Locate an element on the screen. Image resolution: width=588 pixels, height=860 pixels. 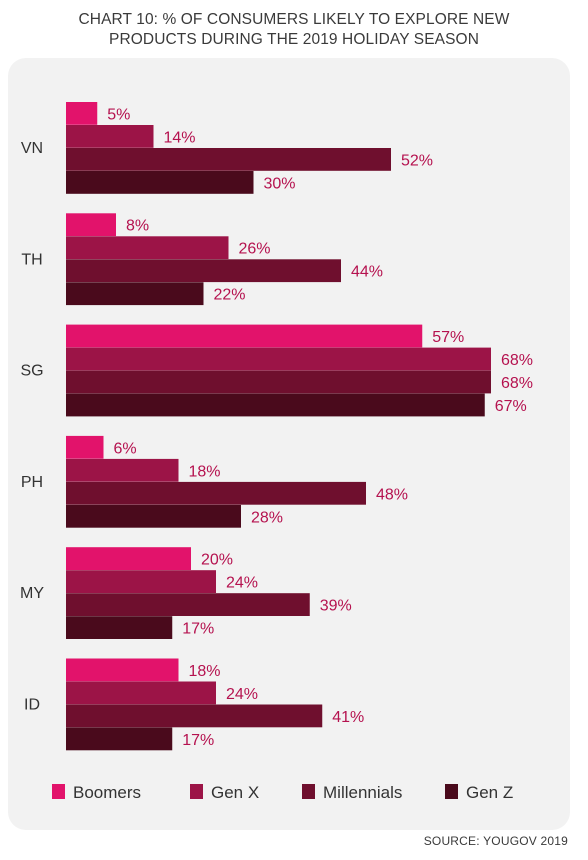
value-label-id-gen-x: 24% is located at coordinates (242, 694).